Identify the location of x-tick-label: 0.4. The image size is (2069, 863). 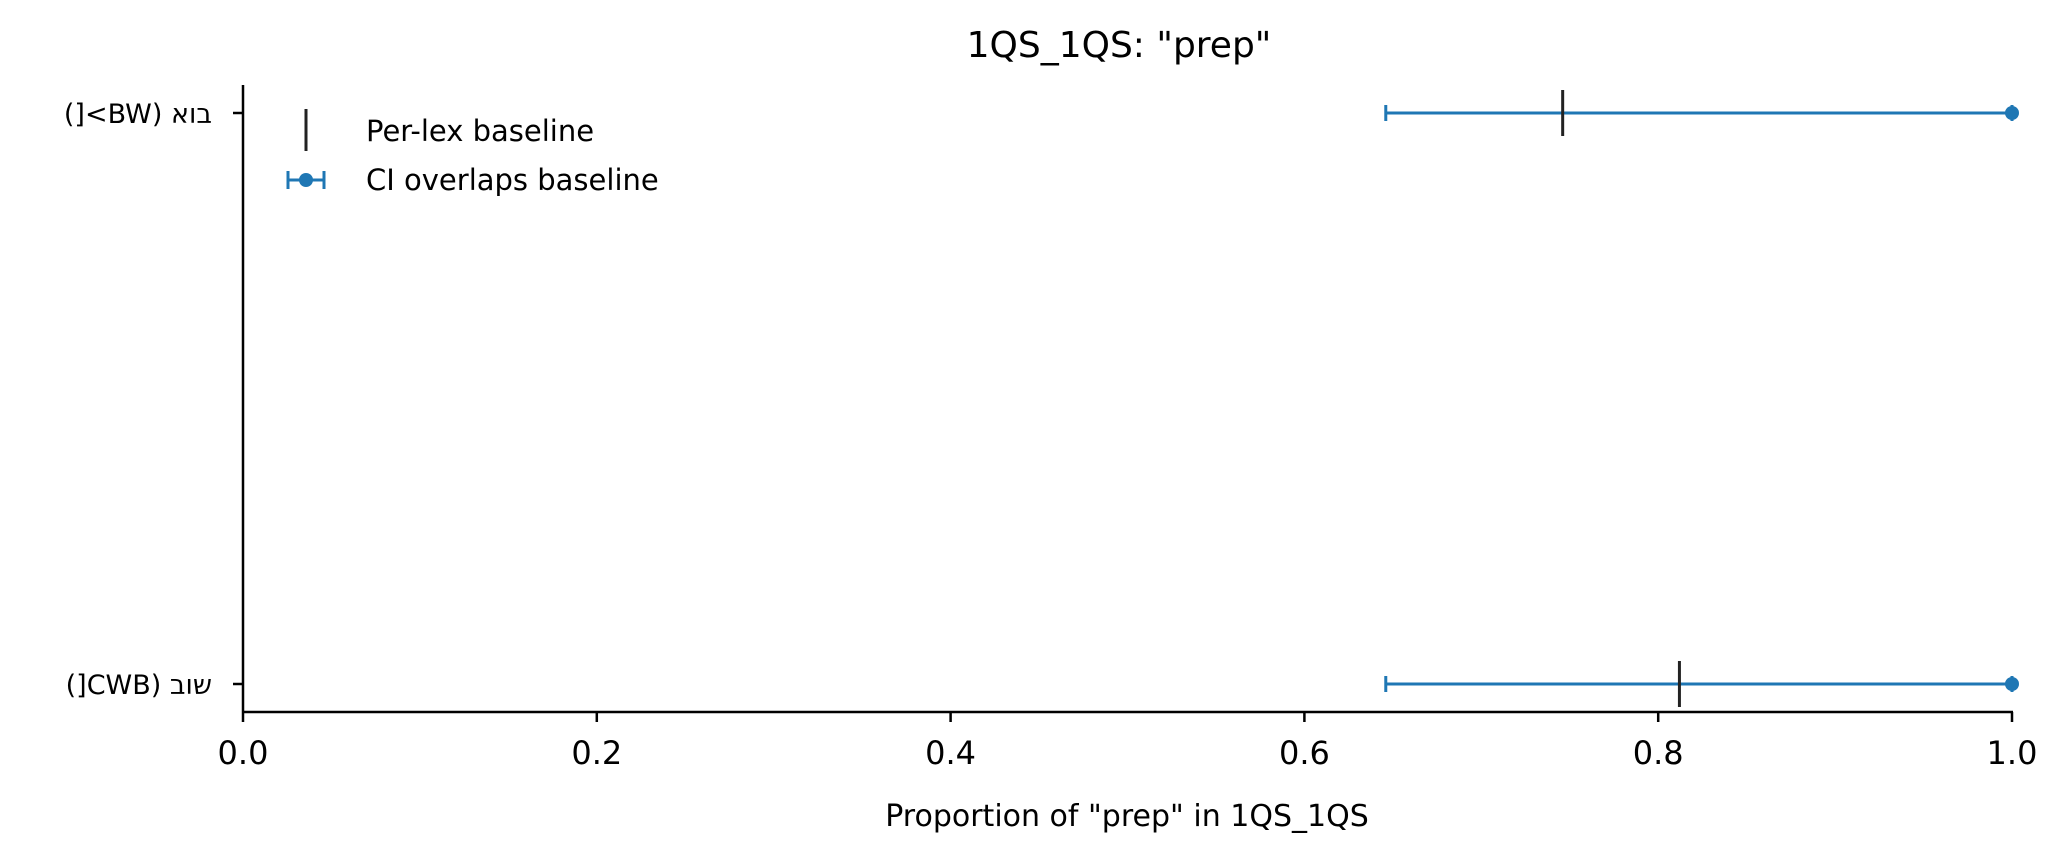
(950, 753).